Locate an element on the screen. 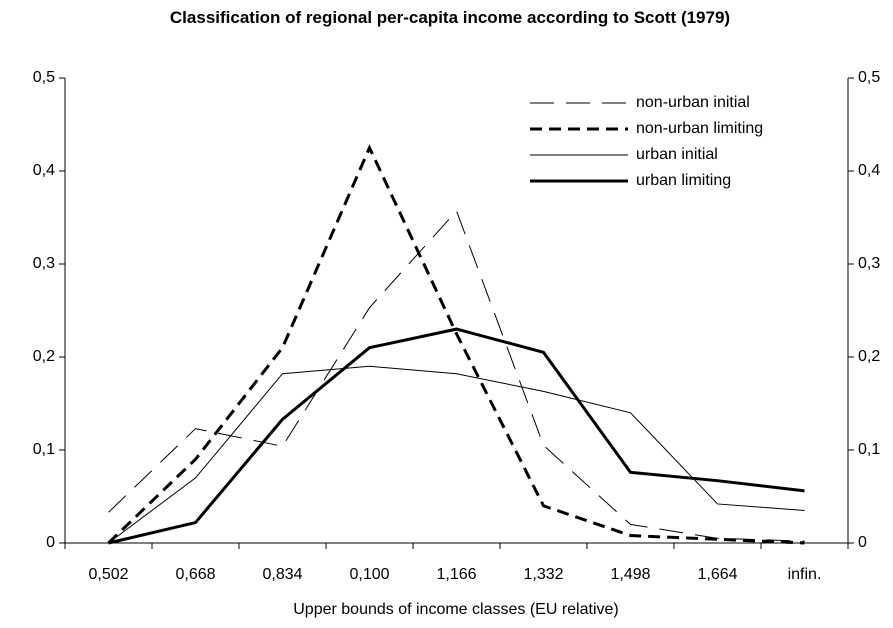 This screenshot has width=893, height=628. x-tick-label: 0,502 is located at coordinates (108, 574).